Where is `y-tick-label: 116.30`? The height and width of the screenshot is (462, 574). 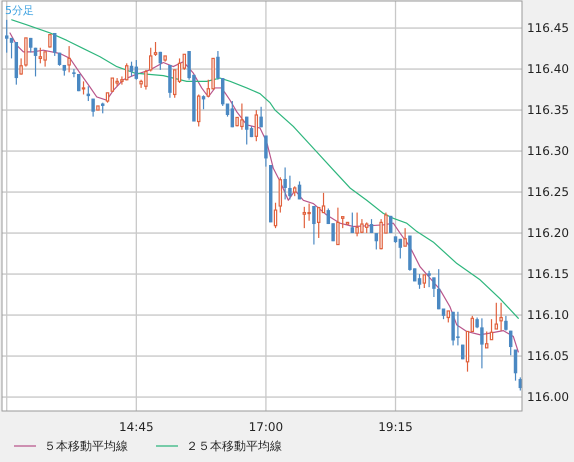
y-tick-label: 116.30 is located at coordinates (548, 151).